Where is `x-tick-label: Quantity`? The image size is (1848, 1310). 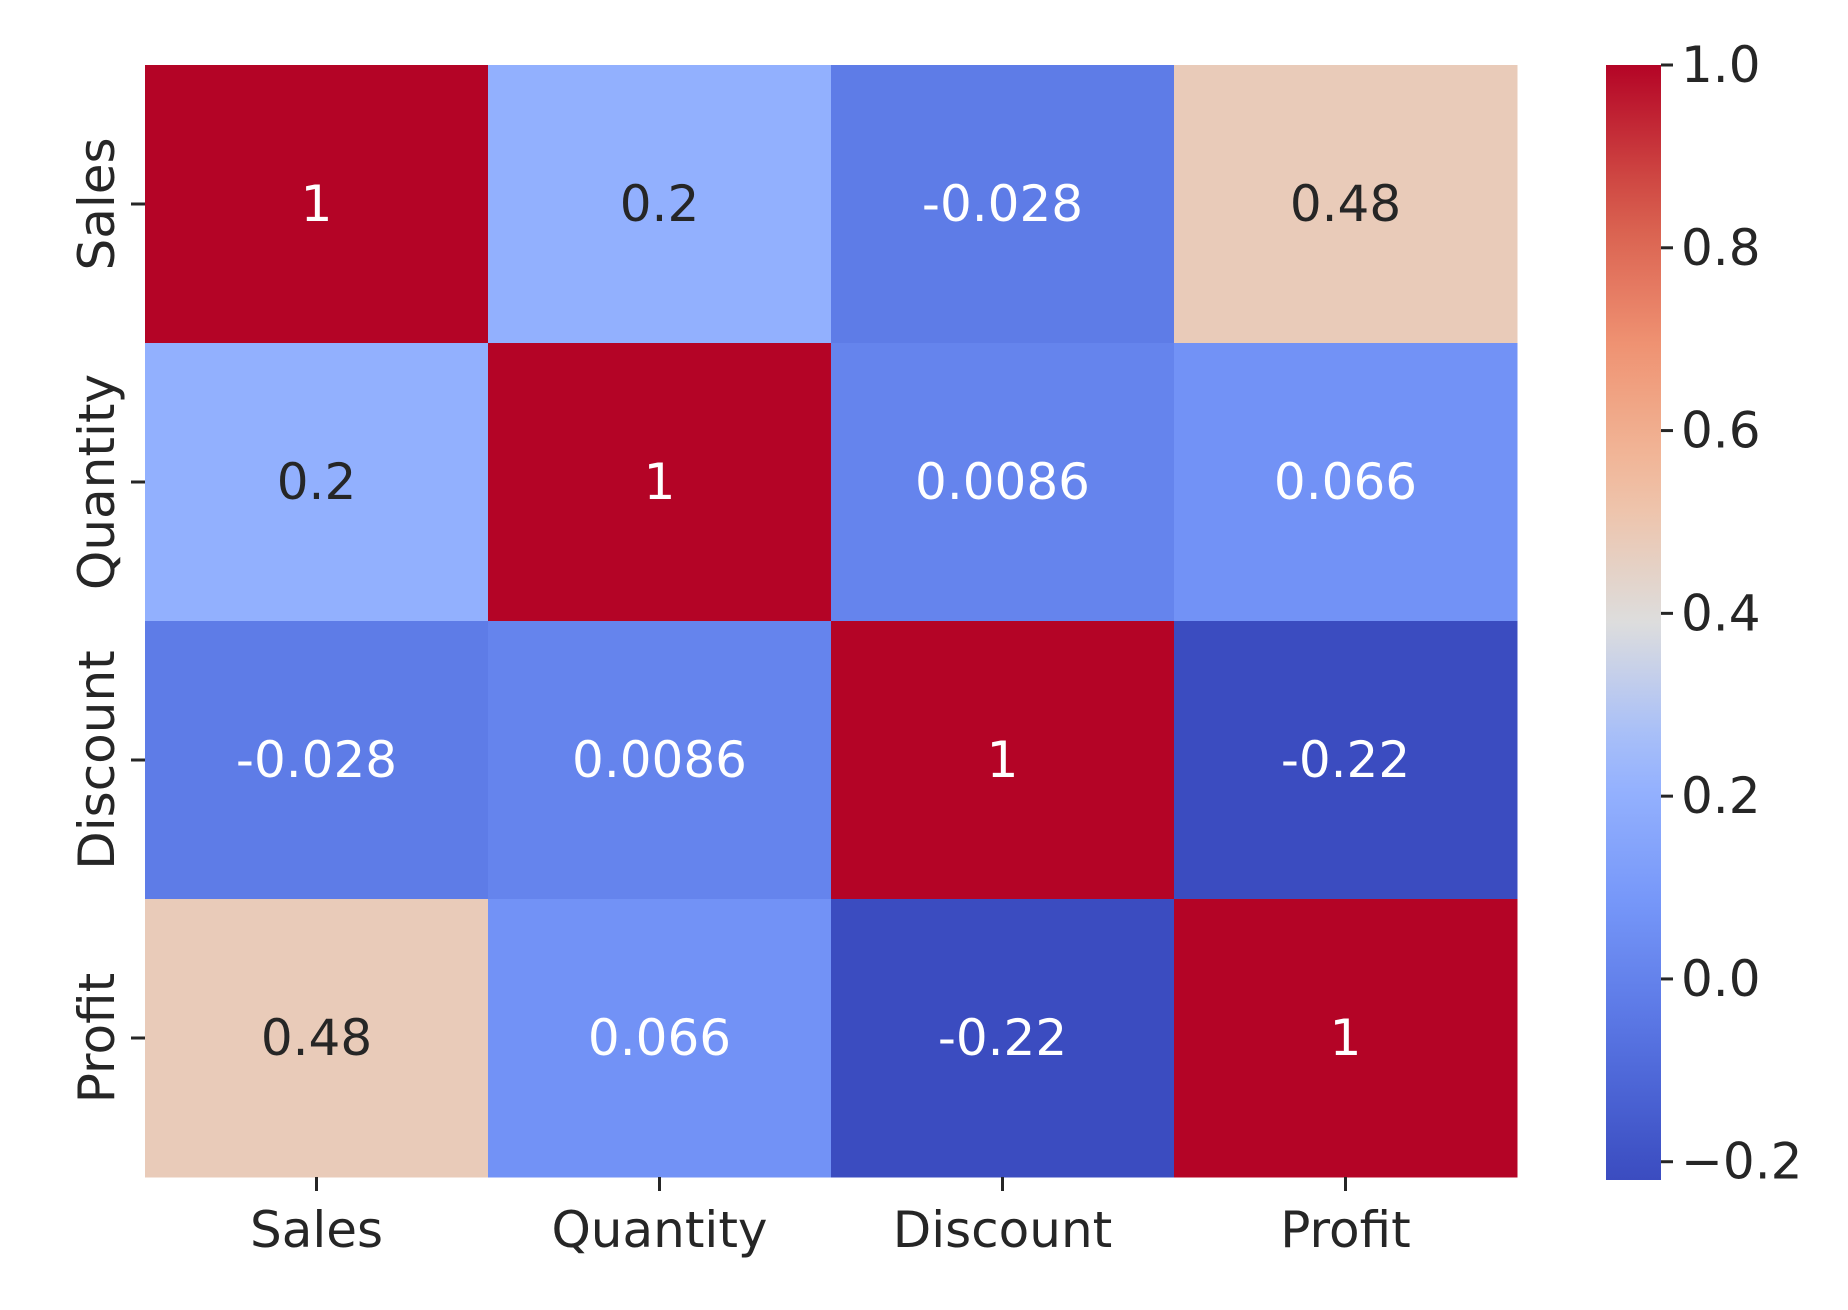 x-tick-label: Quantity is located at coordinates (659, 1230).